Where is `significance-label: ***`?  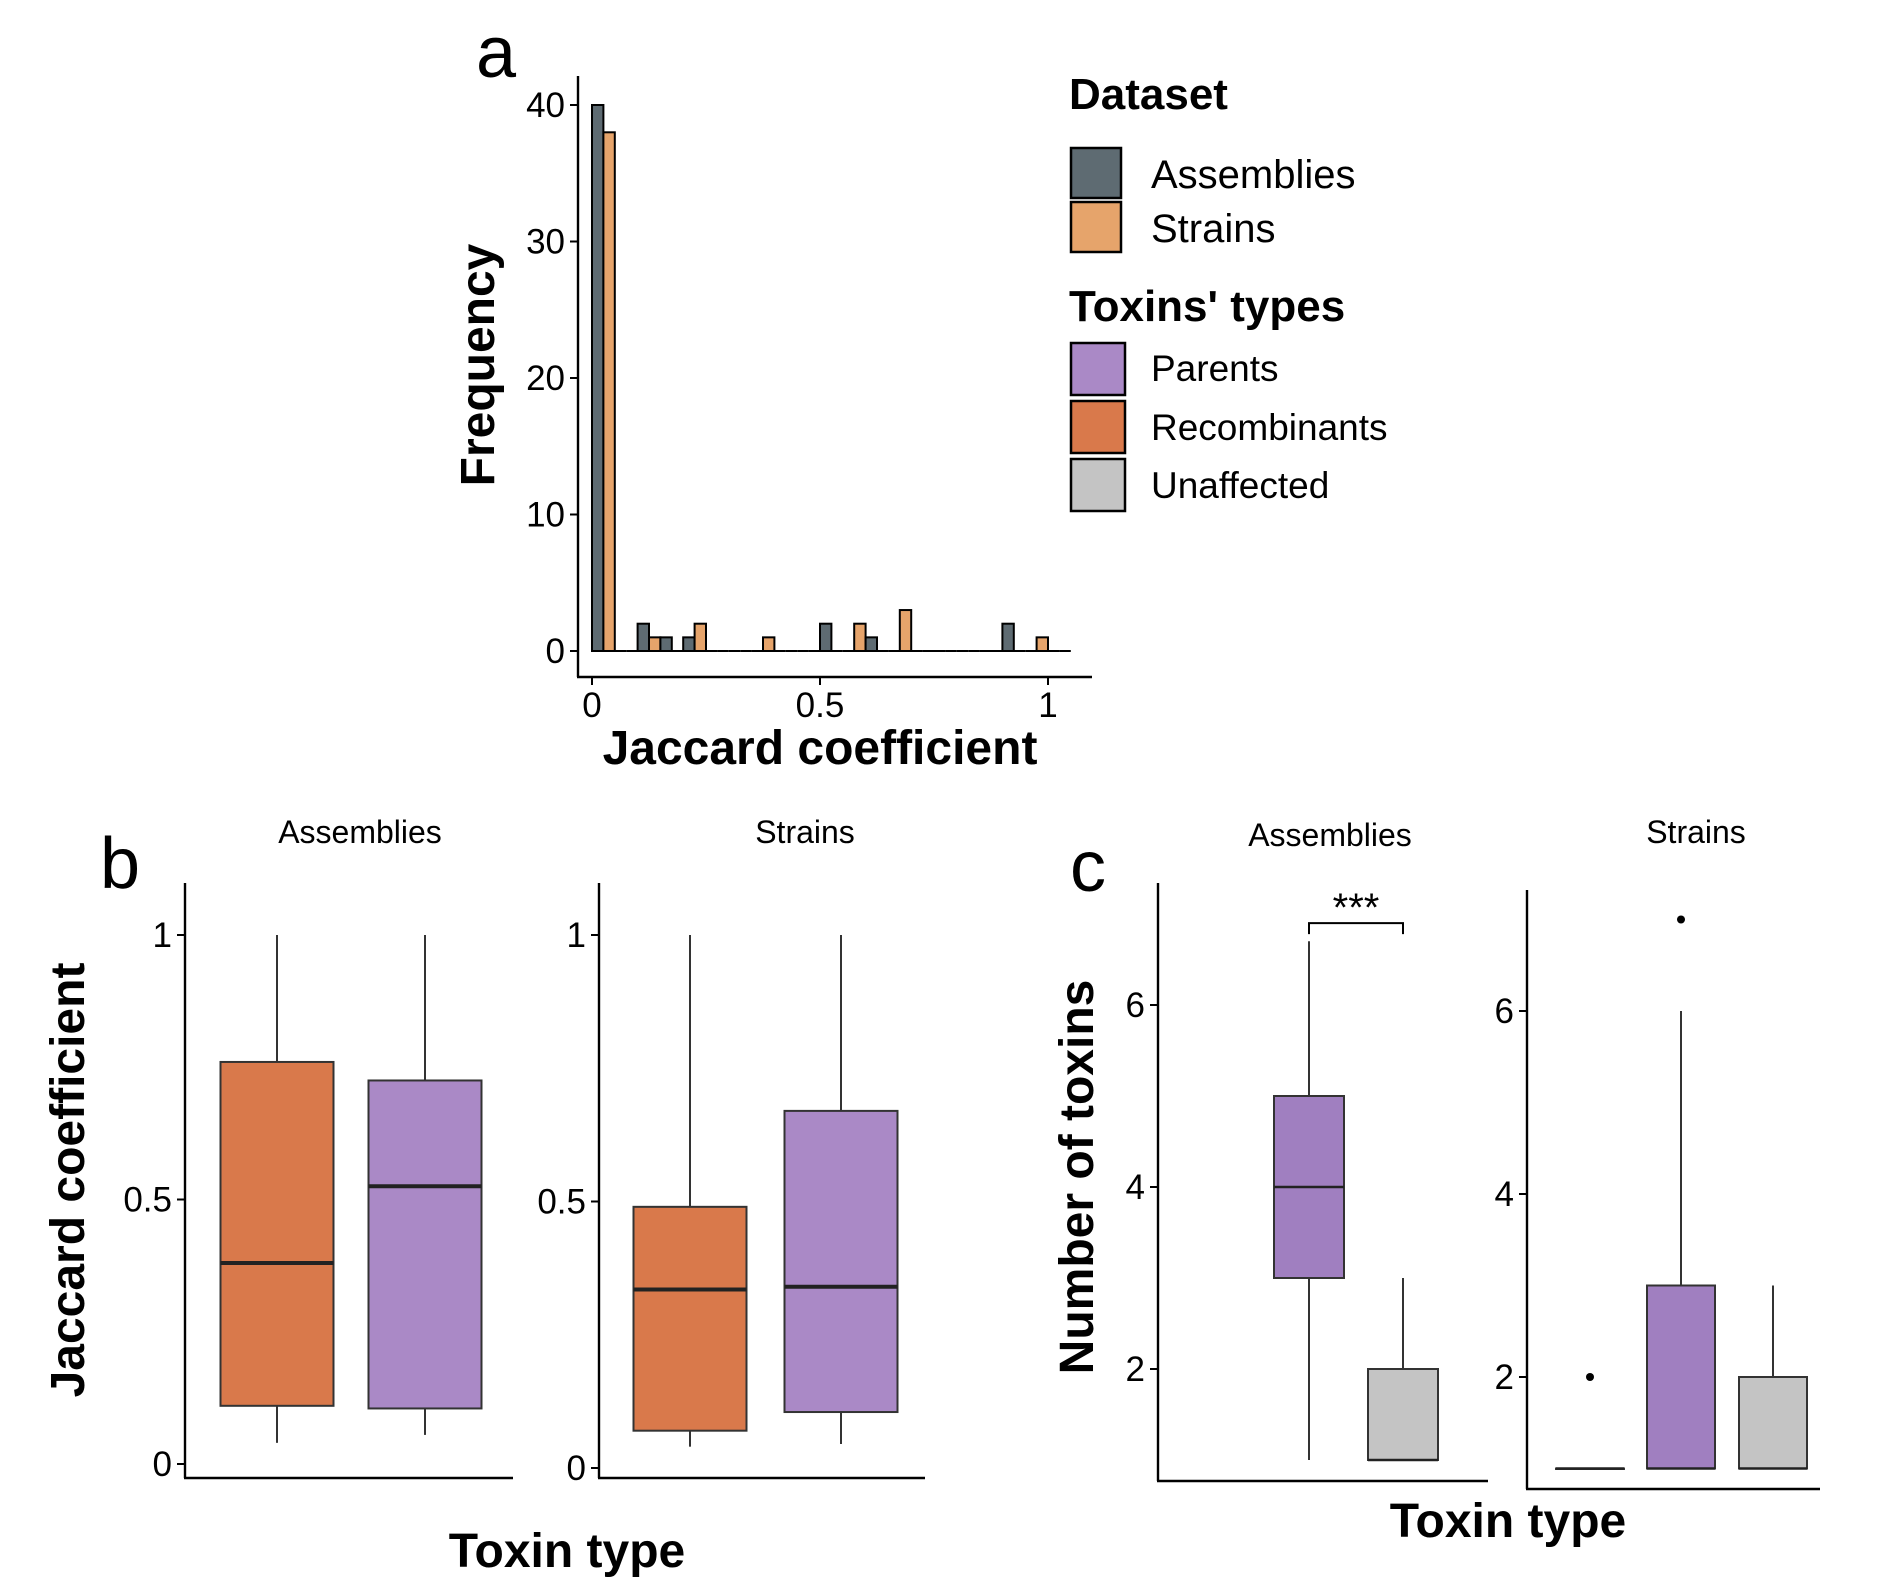 significance-label: *** is located at coordinates (1356, 908).